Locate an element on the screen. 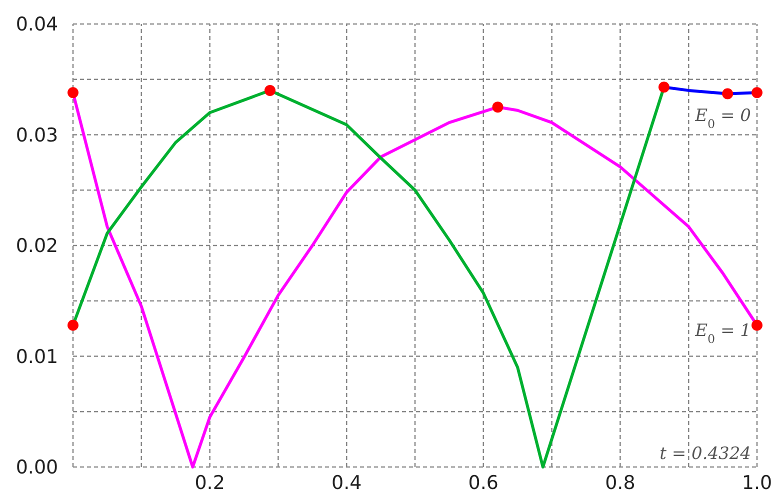  x-tick-label: 1.0 is located at coordinates (757, 483).